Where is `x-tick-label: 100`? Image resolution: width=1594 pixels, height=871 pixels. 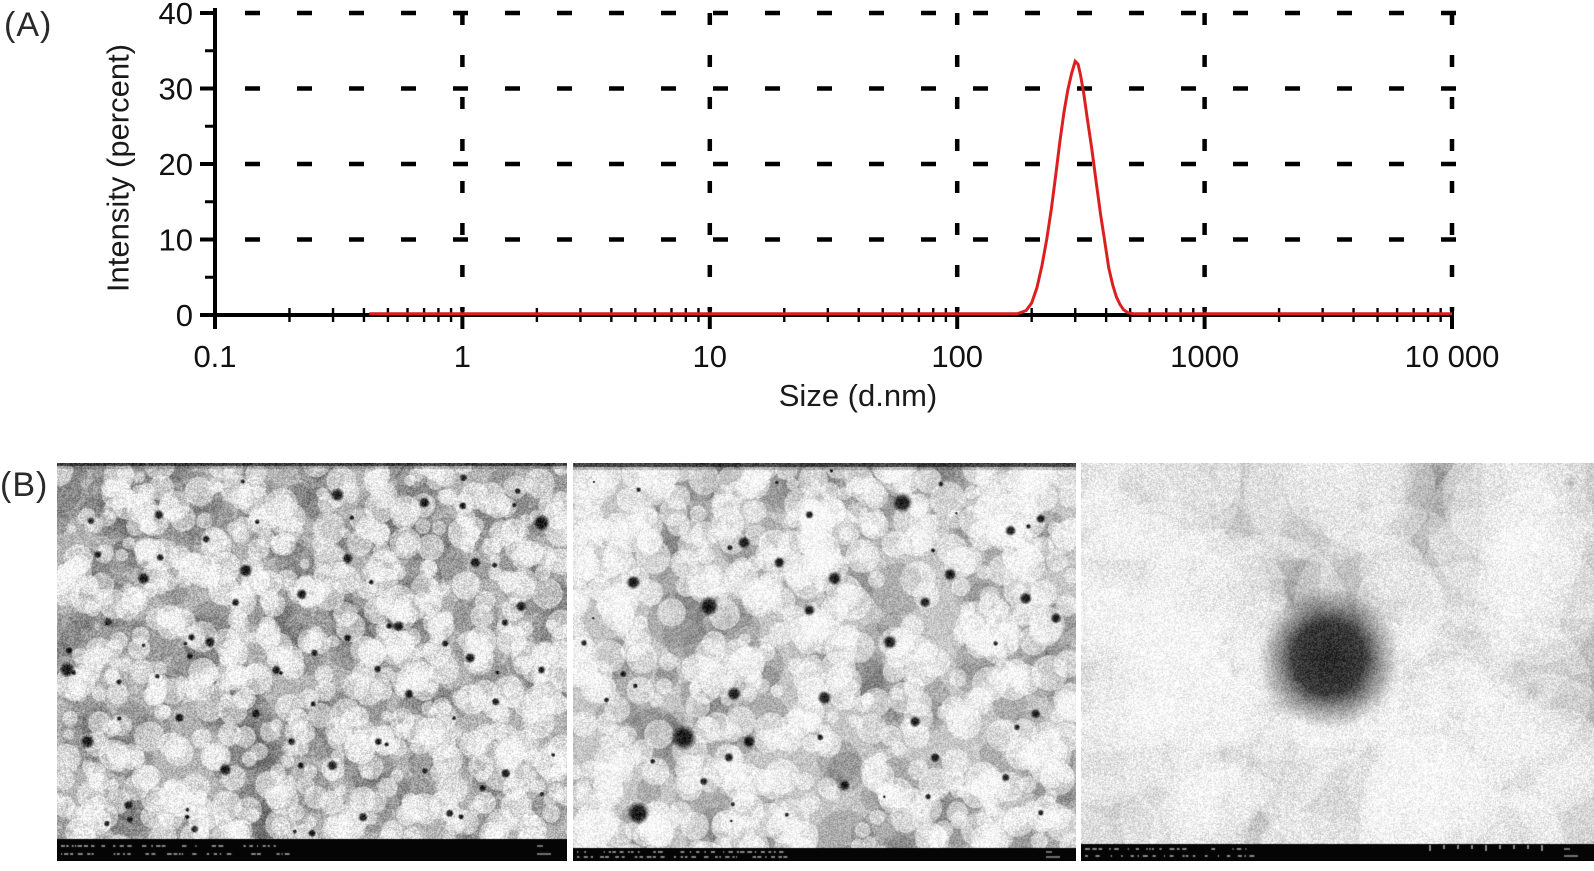 x-tick-label: 100 is located at coordinates (957, 356).